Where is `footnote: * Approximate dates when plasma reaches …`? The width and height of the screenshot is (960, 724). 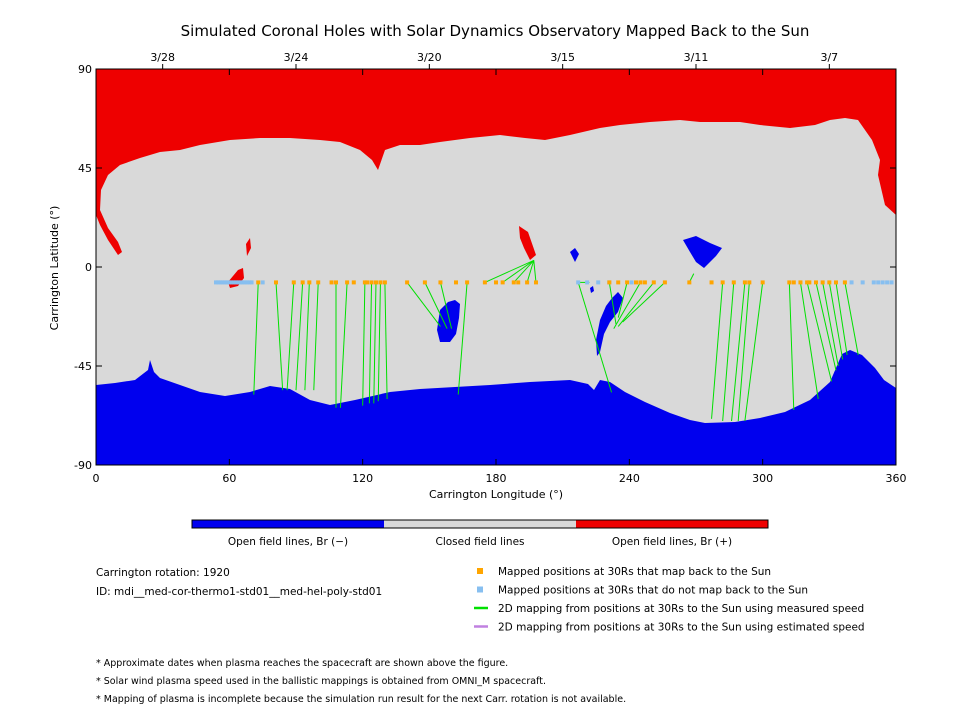
footnote: * Approximate dates when plasma reaches … is located at coordinates (302, 663).